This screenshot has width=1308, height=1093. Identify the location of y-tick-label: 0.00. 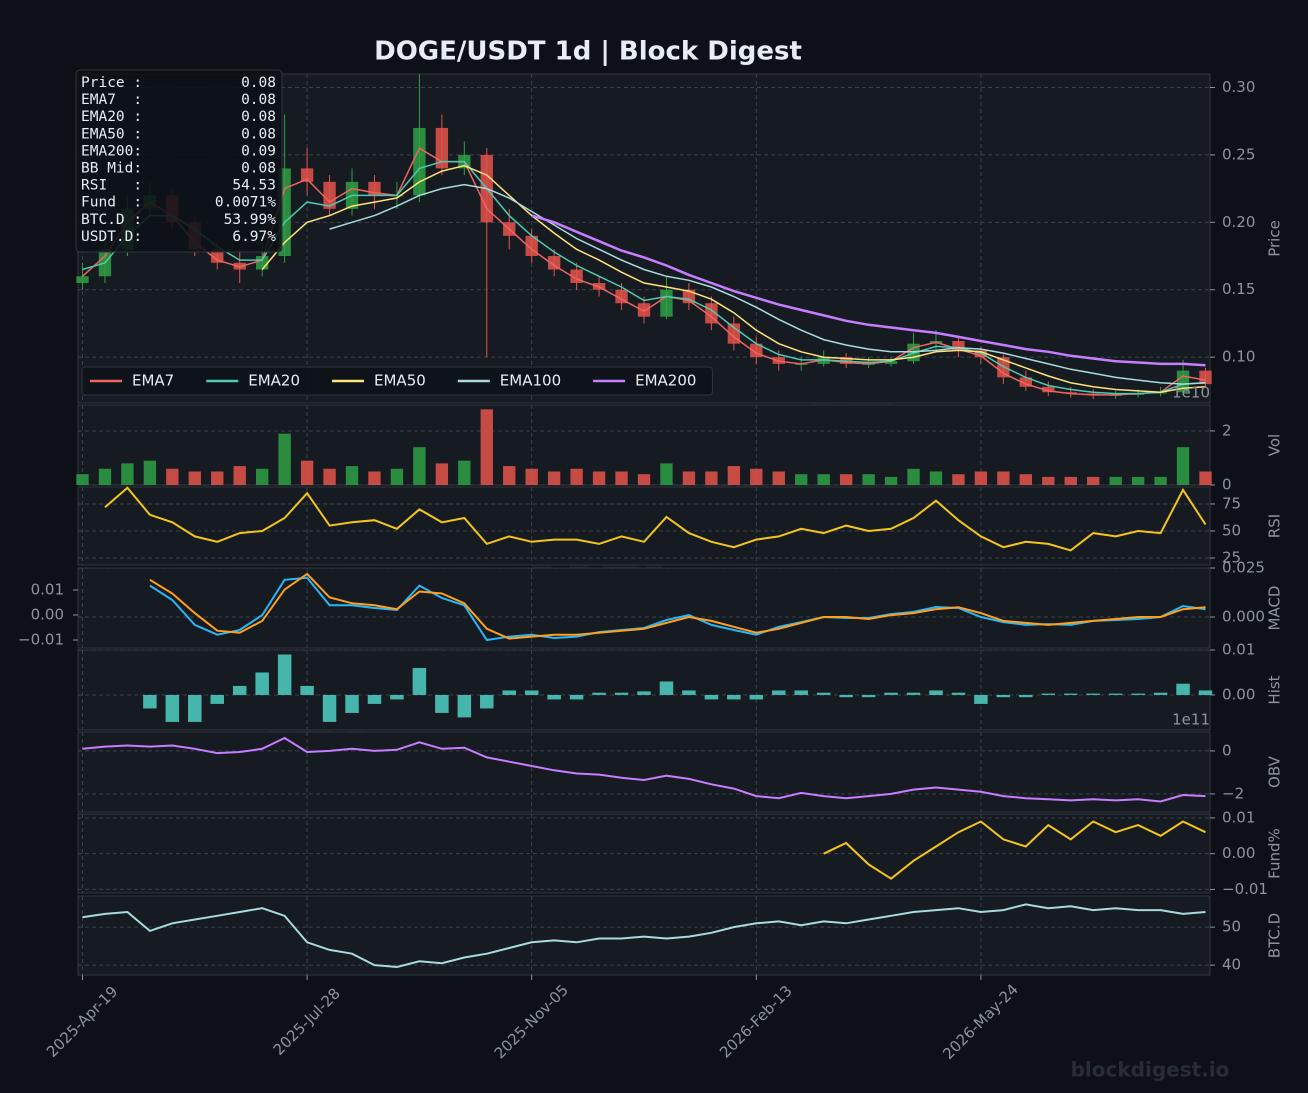
(1238, 694).